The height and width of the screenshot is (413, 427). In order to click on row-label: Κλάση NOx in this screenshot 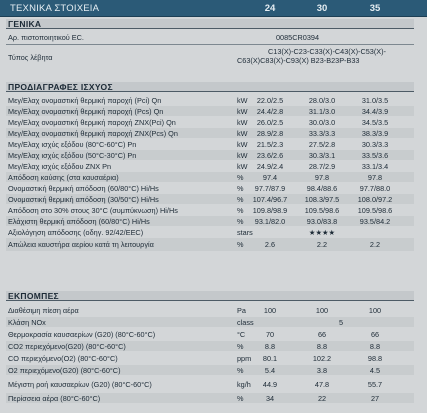, I will do `click(27, 322)`.